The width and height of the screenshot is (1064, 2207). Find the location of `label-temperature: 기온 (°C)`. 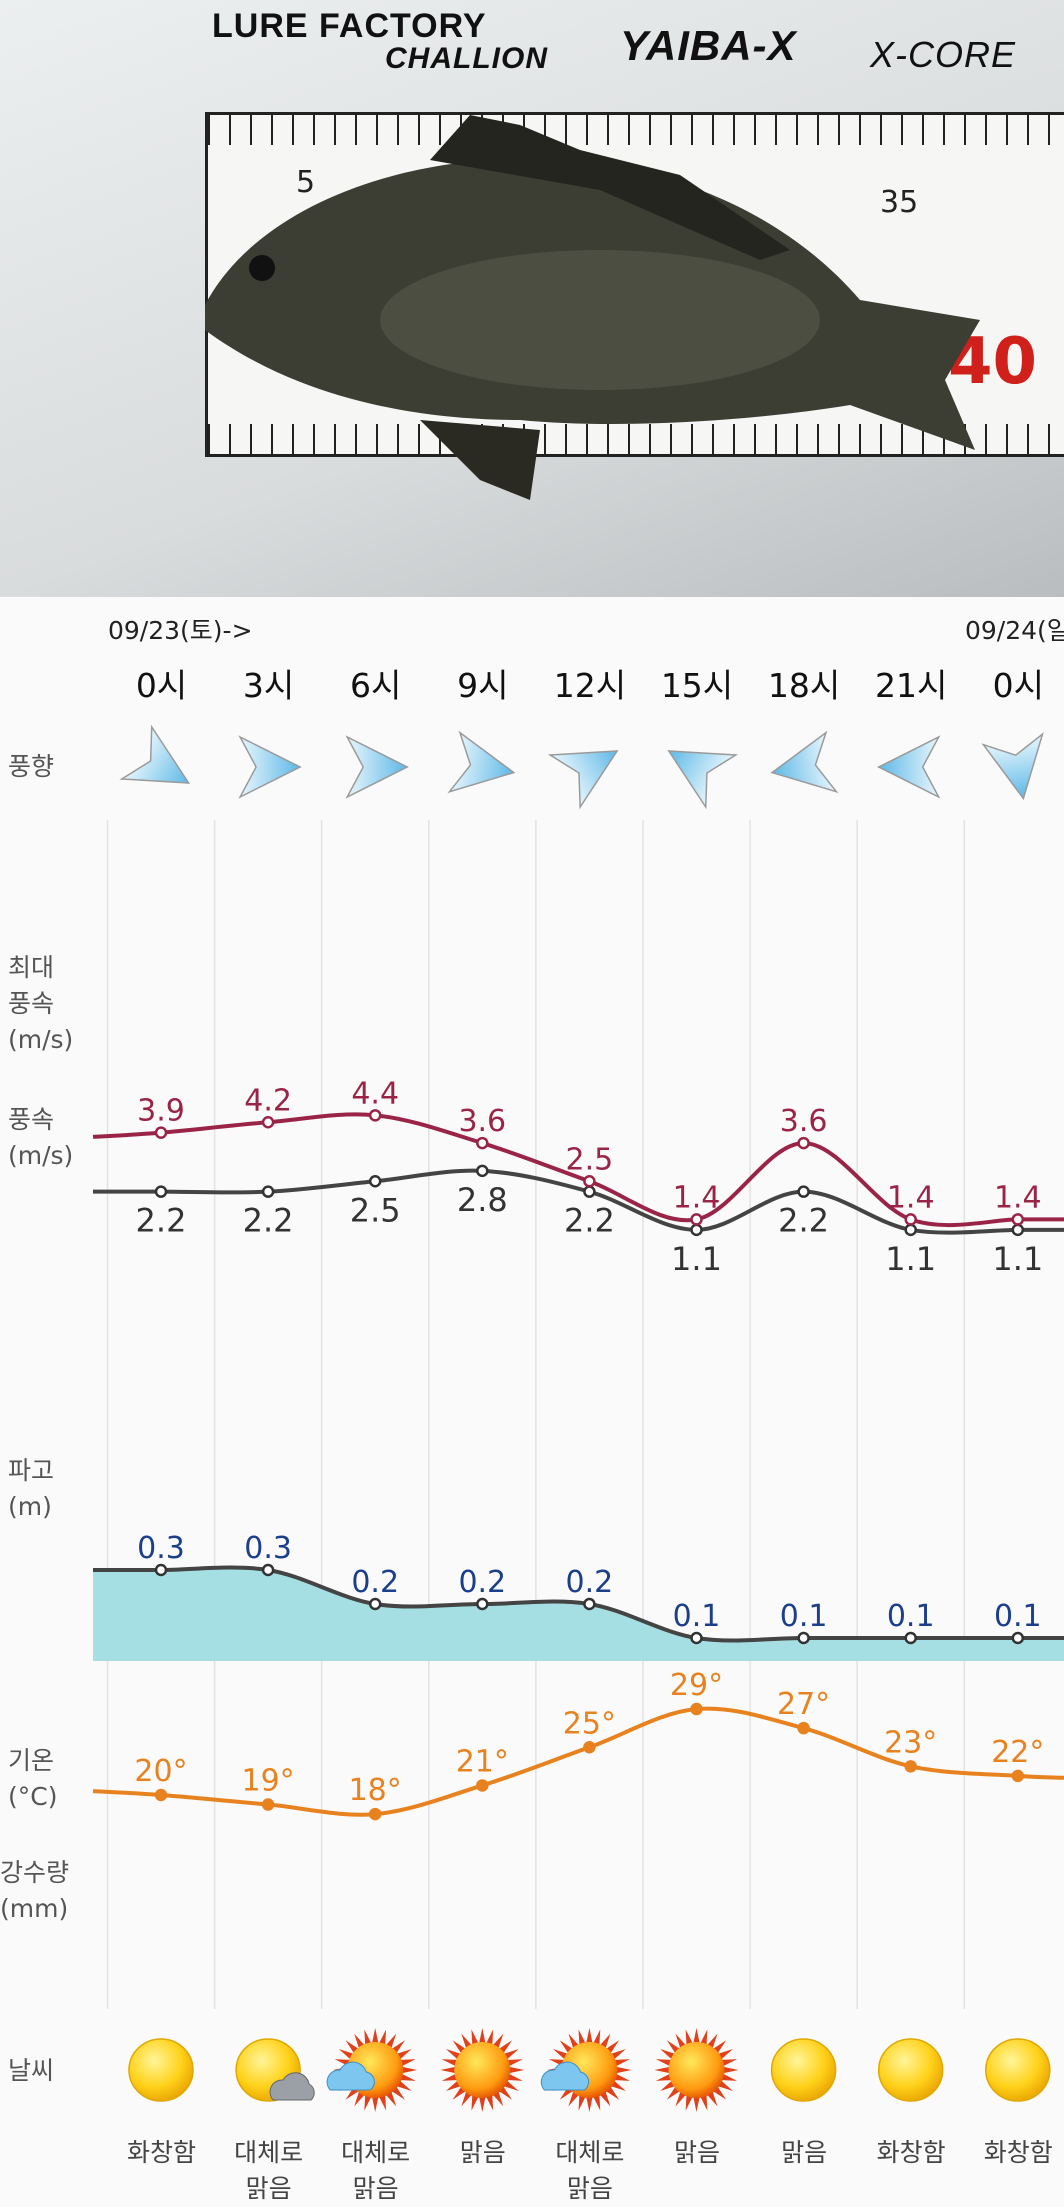

label-temperature: 기온 (°C) is located at coordinates (33, 1778).